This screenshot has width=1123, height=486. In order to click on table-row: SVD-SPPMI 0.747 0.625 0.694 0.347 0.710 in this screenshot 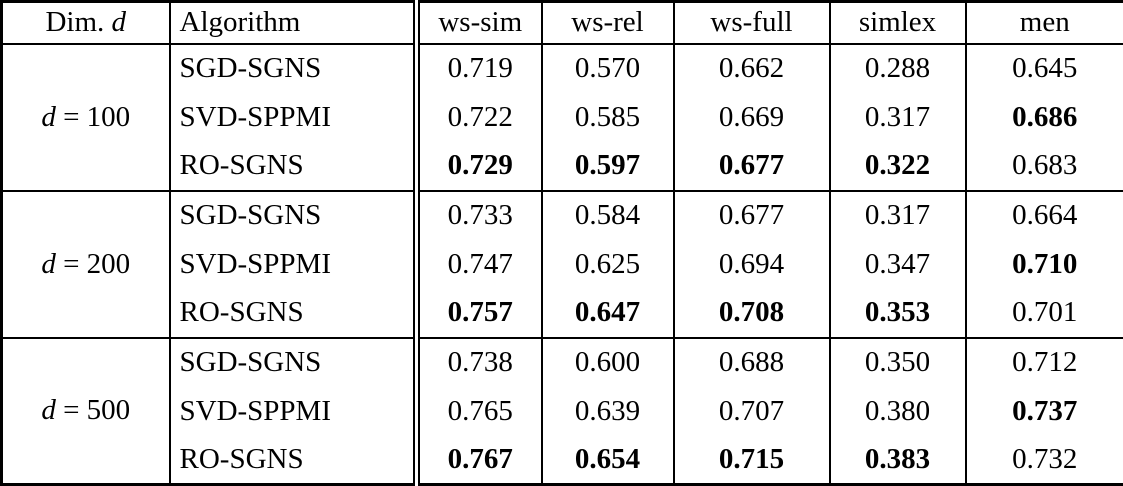, I will do `click(562, 264)`.